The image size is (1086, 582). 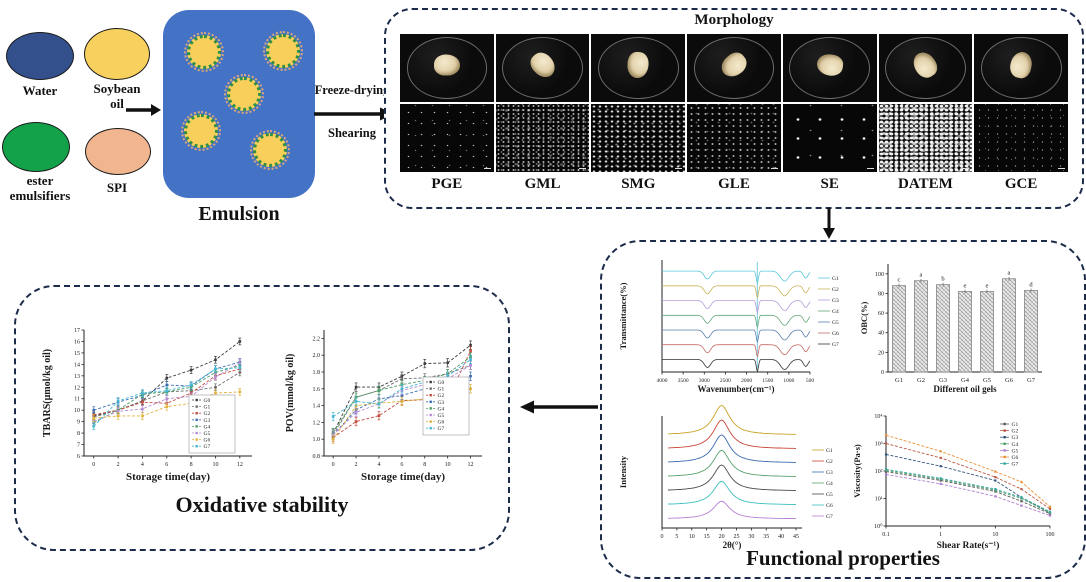 What do you see at coordinates (403, 477) in the screenshot?
I see `svg-text: Storage time(day)` at bounding box center [403, 477].